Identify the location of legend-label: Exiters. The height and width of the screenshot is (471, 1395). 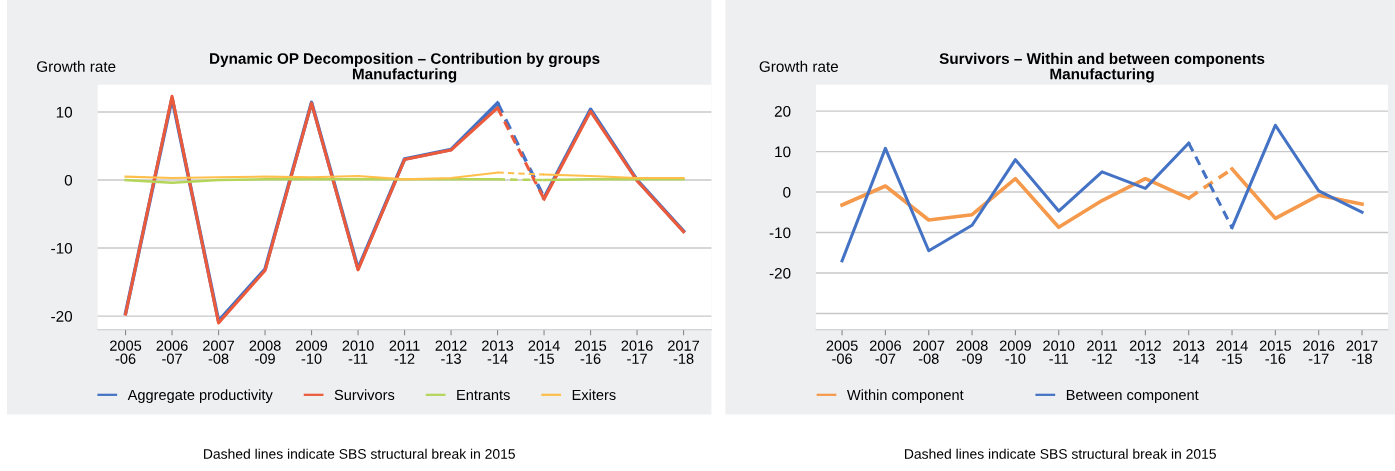
(594, 395).